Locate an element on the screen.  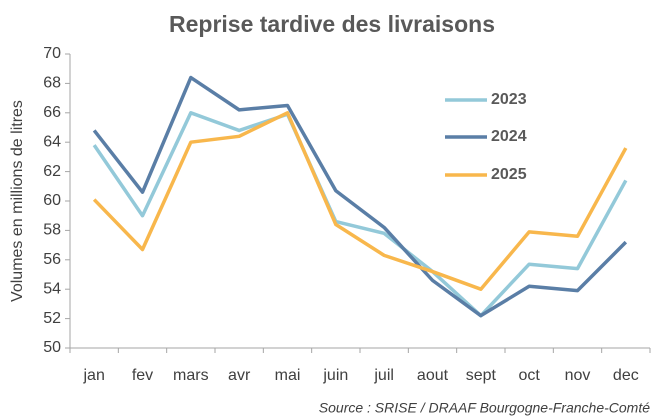
x-tick-label: mars is located at coordinates (191, 375).